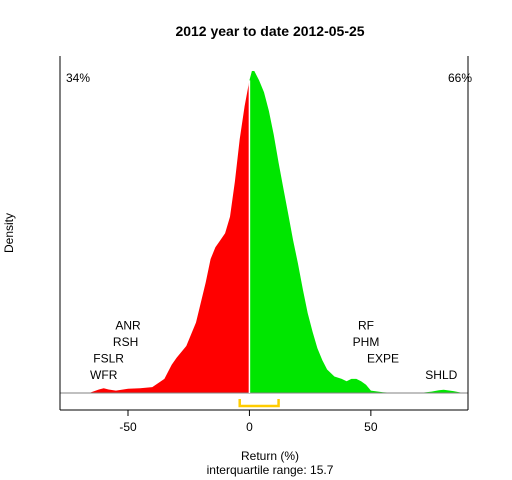 Image resolution: width=512 pixels, height=480 pixels. Describe the element at coordinates (274, 350) in the screenshot. I see `ticker-annotations: ANR RSH FSLR WFR RF PHM EXPE SHLD` at that location.